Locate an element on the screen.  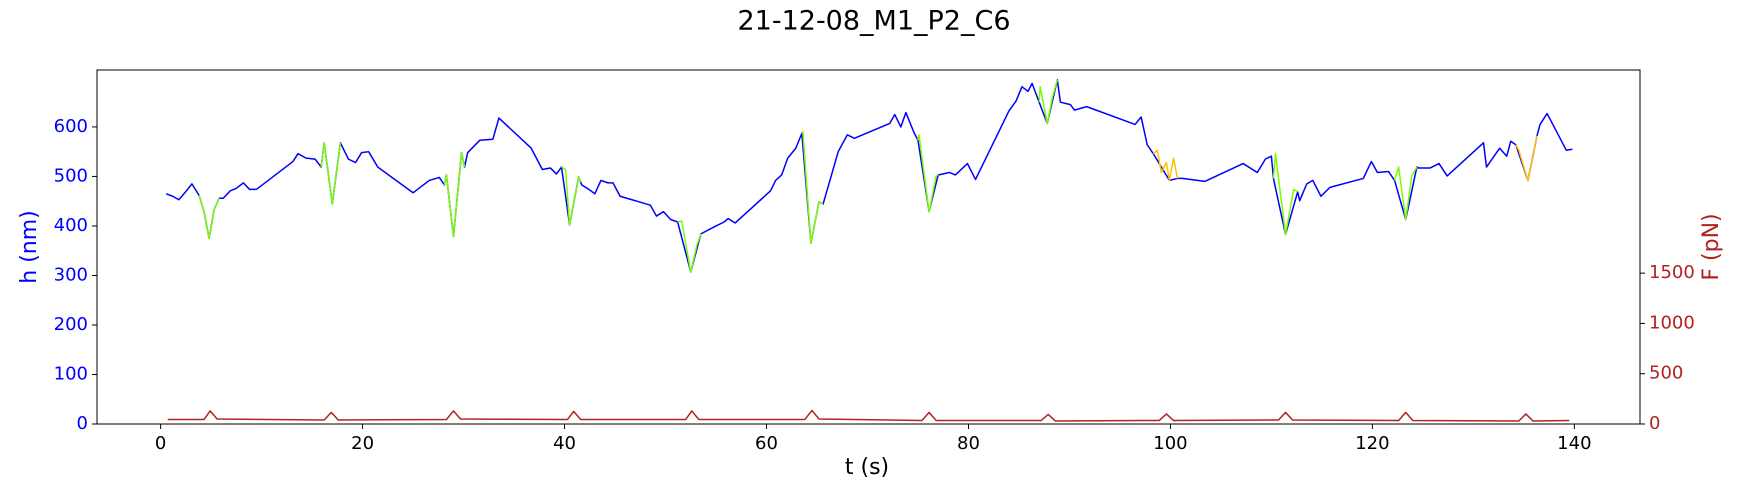
y2-tick-label: 1500 is located at coordinates (1672, 272).